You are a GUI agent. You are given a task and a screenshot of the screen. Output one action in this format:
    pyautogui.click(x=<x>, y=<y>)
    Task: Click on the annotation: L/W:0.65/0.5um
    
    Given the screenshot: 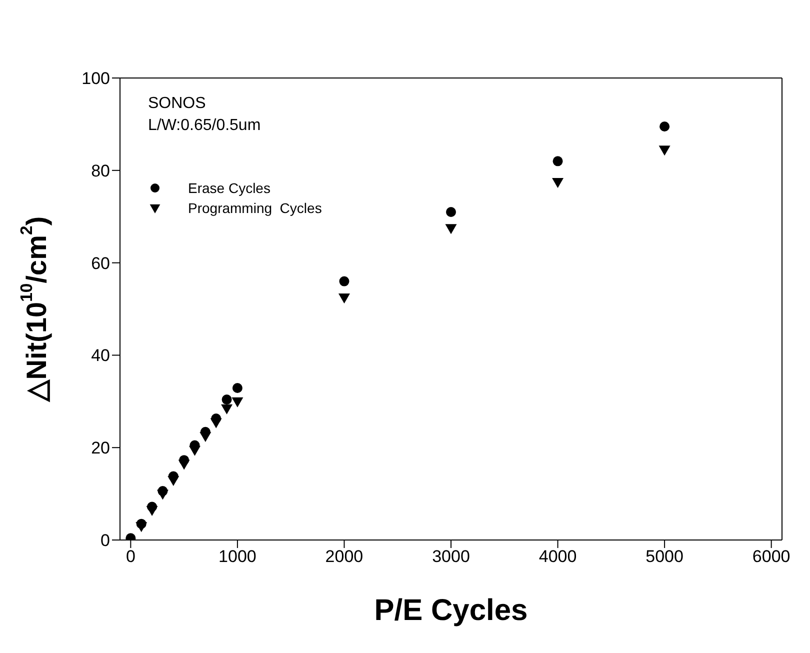 What is the action you would take?
    pyautogui.click(x=204, y=126)
    